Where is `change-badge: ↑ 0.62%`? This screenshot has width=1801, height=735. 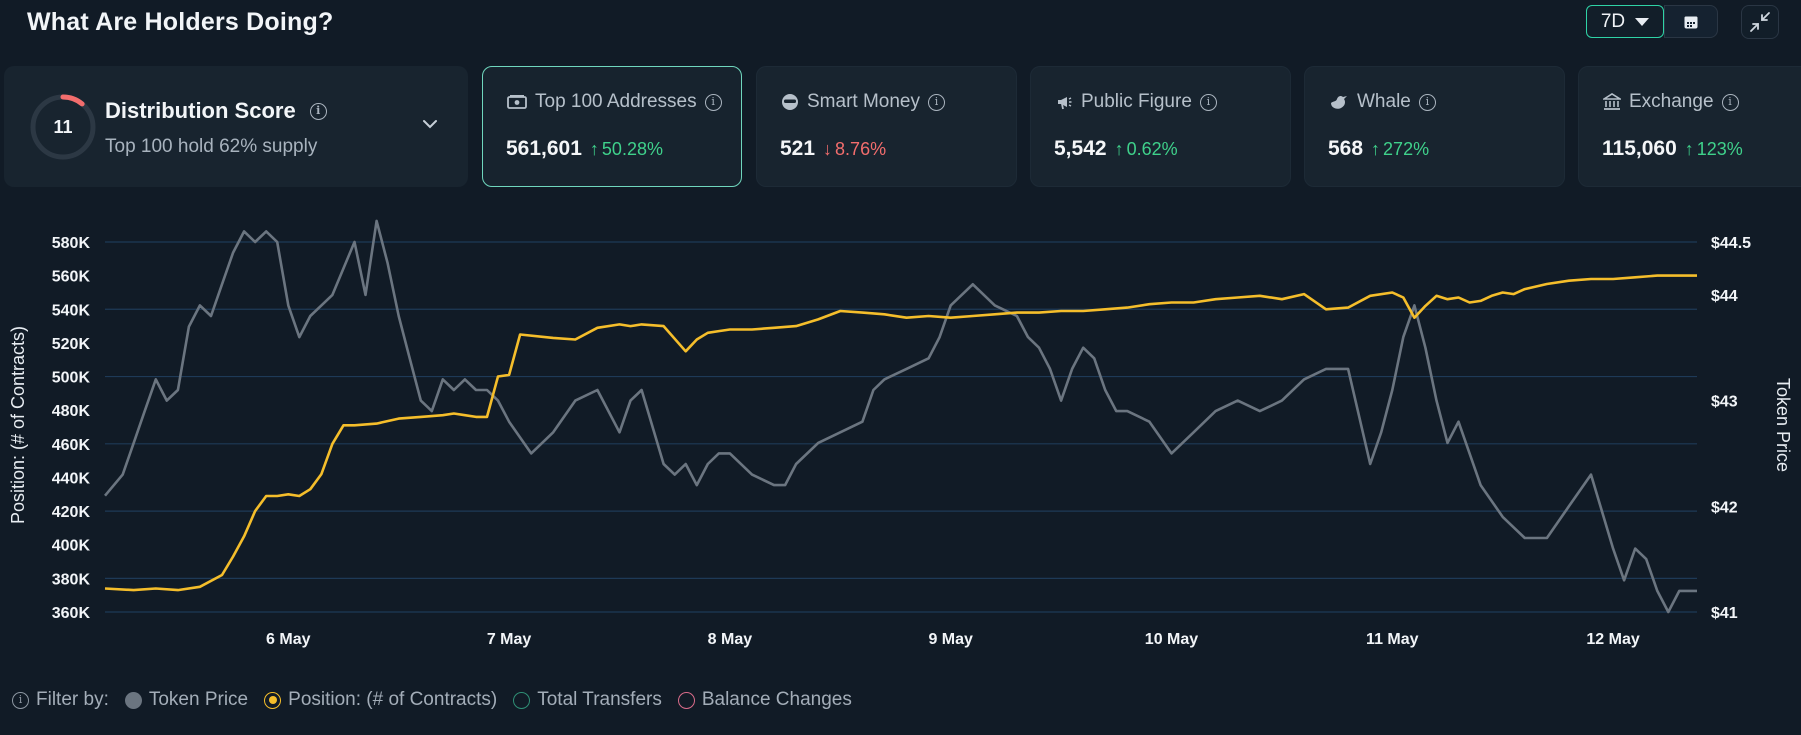
change-badge: ↑ 0.62% is located at coordinates (1146, 148).